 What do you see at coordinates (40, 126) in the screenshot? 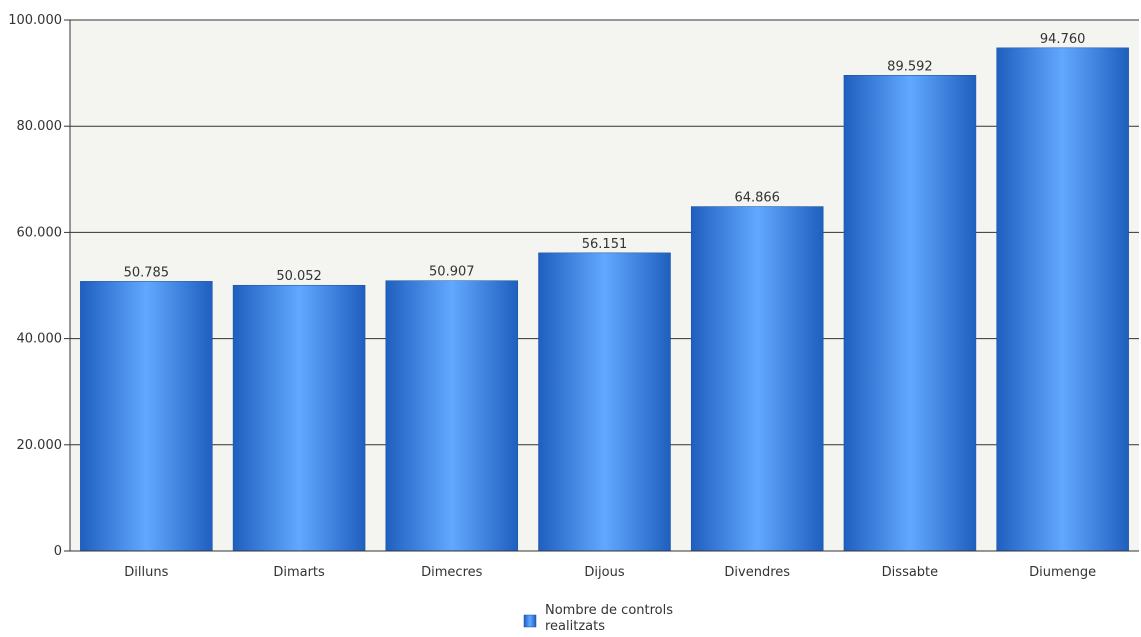
I see `y-tick-label: 80.000` at bounding box center [40, 126].